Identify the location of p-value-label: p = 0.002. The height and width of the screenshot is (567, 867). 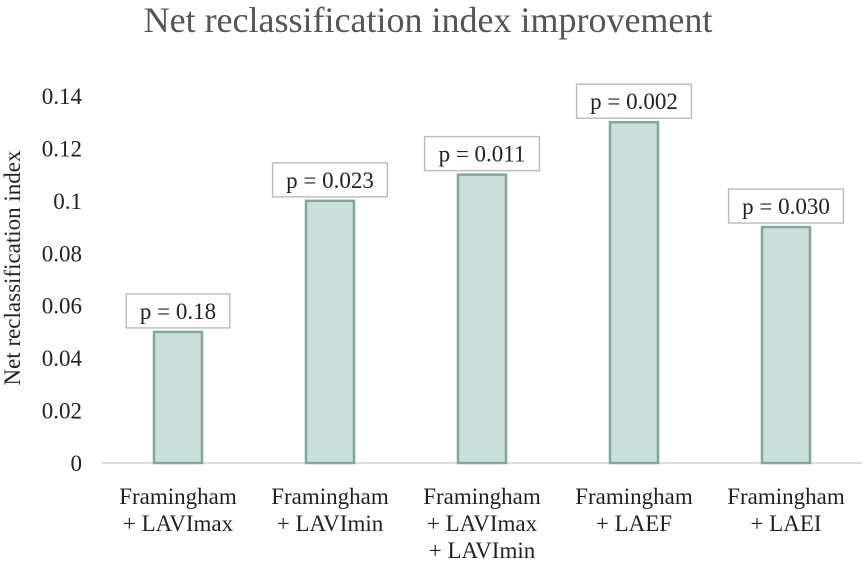
(634, 101).